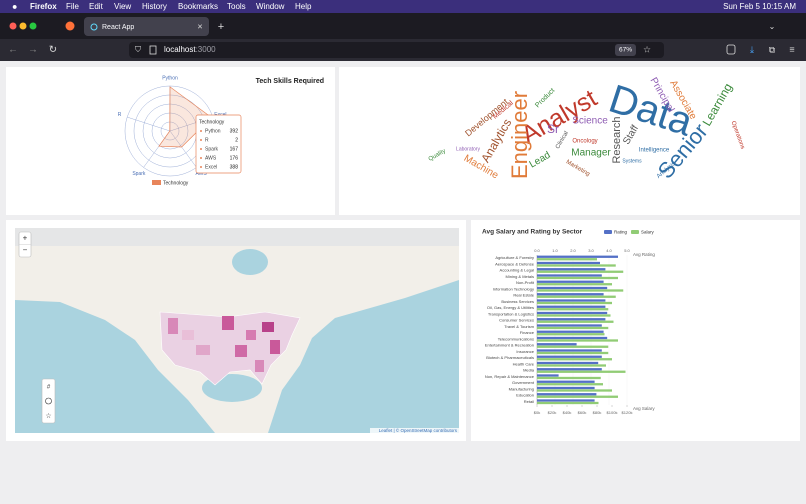 The width and height of the screenshot is (806, 504). What do you see at coordinates (791, 49) in the screenshot?
I see `menu-icon: ≡` at bounding box center [791, 49].